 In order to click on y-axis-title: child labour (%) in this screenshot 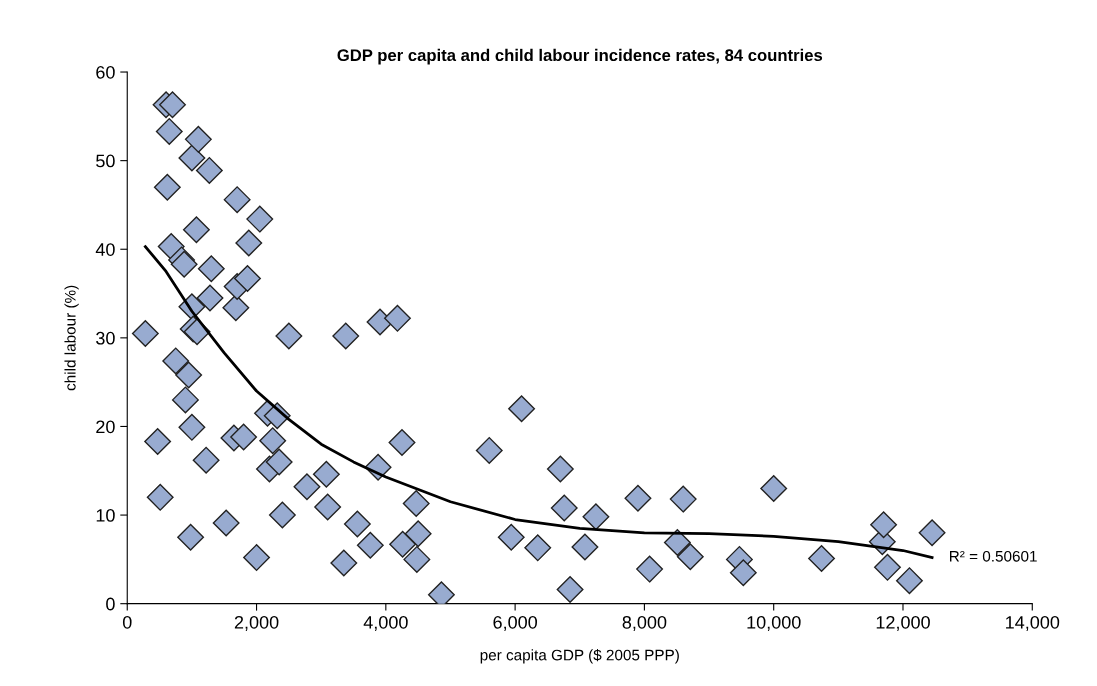, I will do `click(71, 338)`.